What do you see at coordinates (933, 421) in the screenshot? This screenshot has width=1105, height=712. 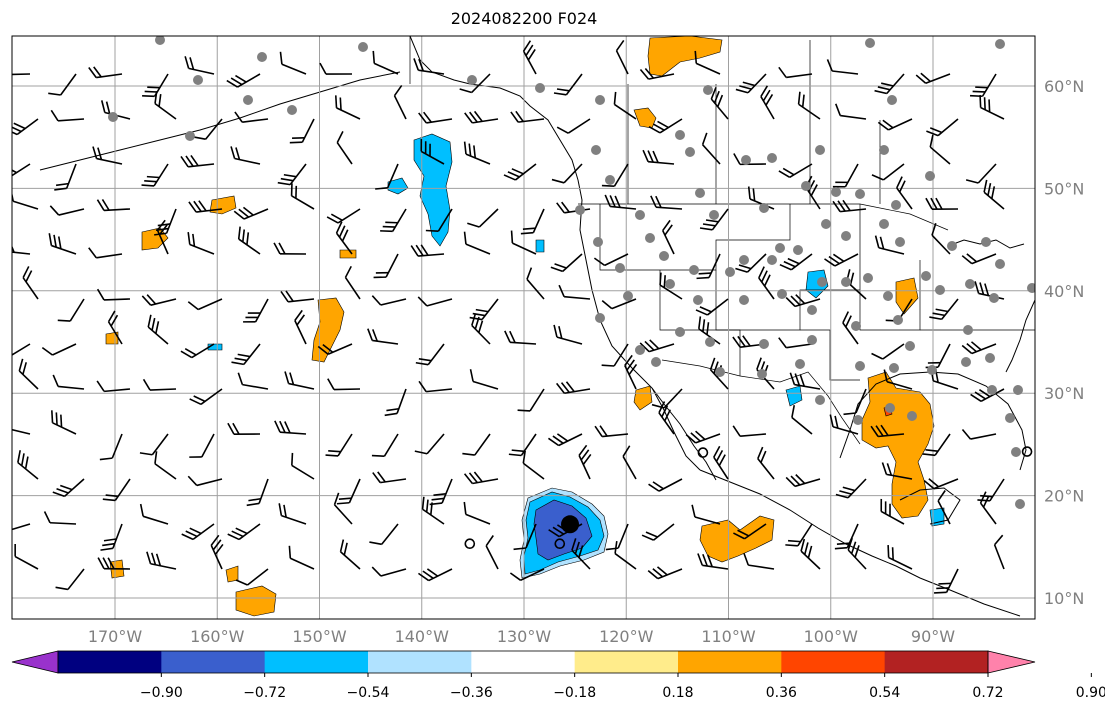 I see `coastline-gulf` at bounding box center [933, 421].